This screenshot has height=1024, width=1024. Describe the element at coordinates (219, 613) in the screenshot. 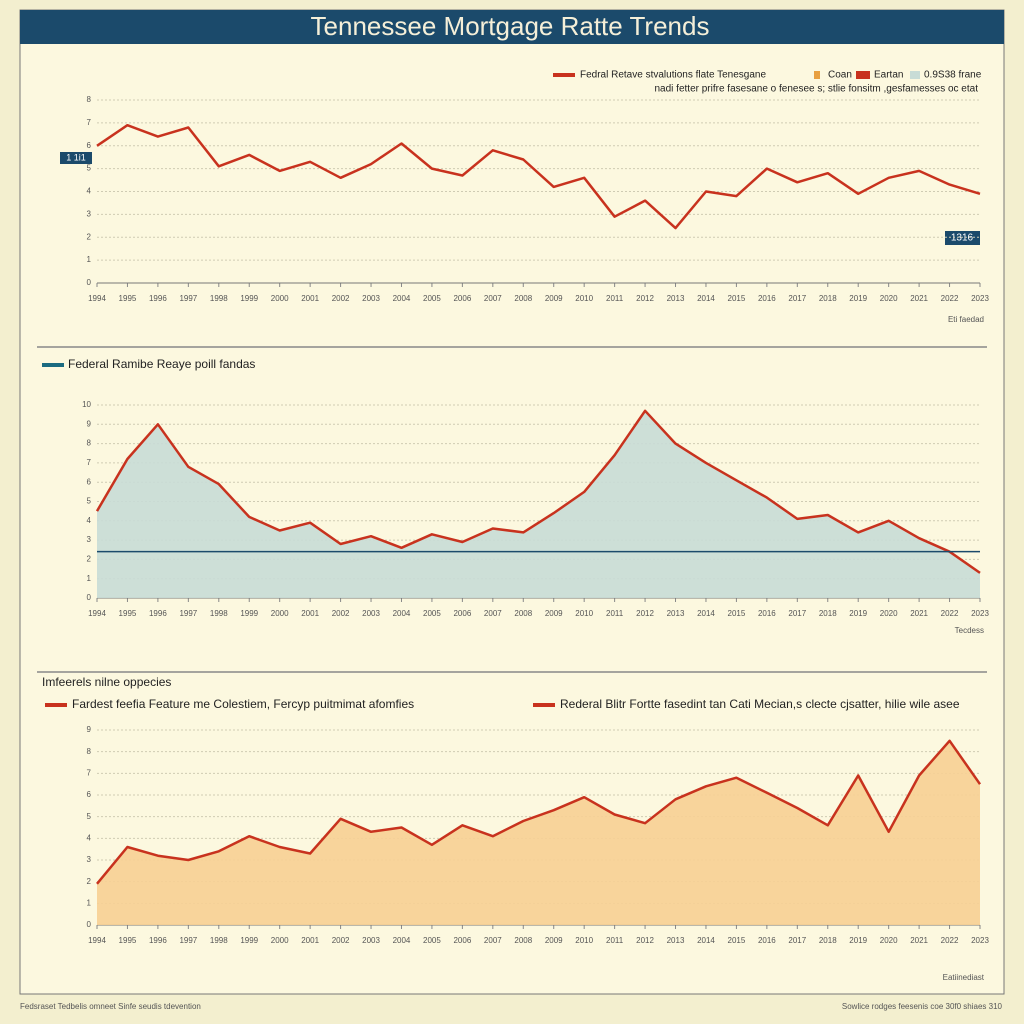

I see `x-tick-label: 1998` at that location.